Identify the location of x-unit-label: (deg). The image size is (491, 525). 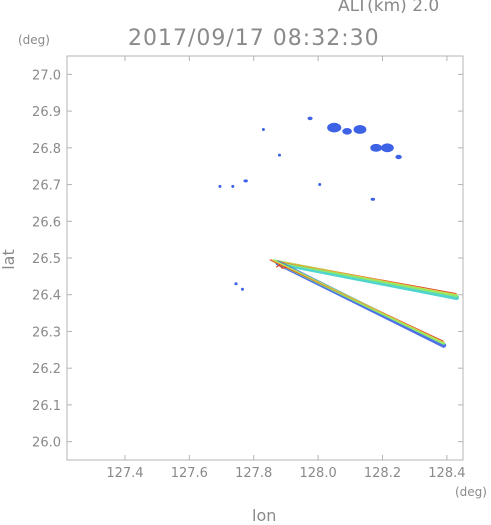
(471, 492).